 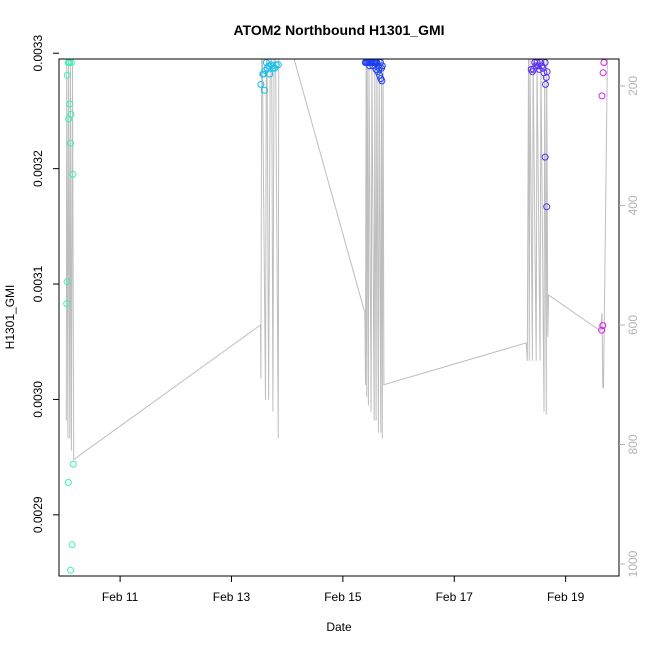 I want to click on y-tick-label: 0.0032, so click(x=38, y=168).